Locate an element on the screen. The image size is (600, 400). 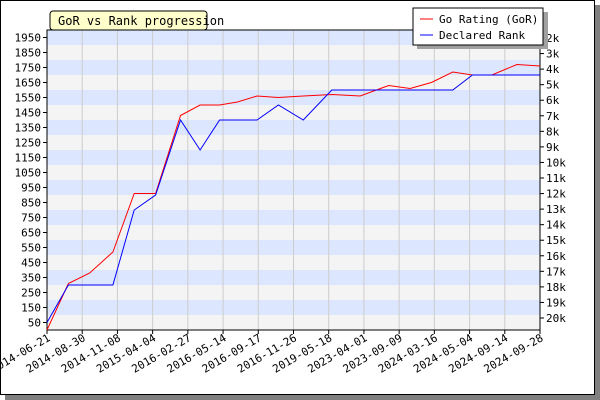
right-tick-label: 16k is located at coordinates (556, 256).